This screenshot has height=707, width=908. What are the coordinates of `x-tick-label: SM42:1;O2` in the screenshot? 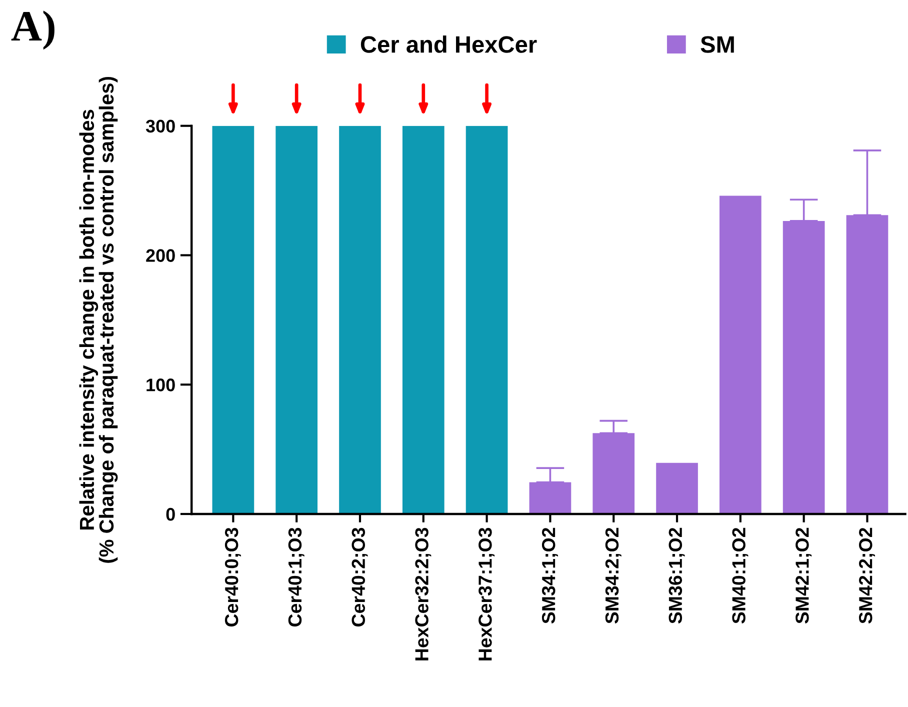 It's located at (804, 576).